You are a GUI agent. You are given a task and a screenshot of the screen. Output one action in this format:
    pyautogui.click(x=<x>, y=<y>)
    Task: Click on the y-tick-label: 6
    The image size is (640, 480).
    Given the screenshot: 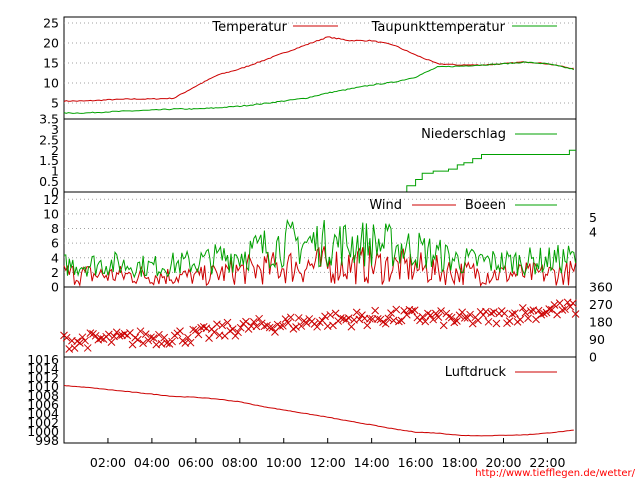 What is the action you would take?
    pyautogui.click(x=55, y=243)
    